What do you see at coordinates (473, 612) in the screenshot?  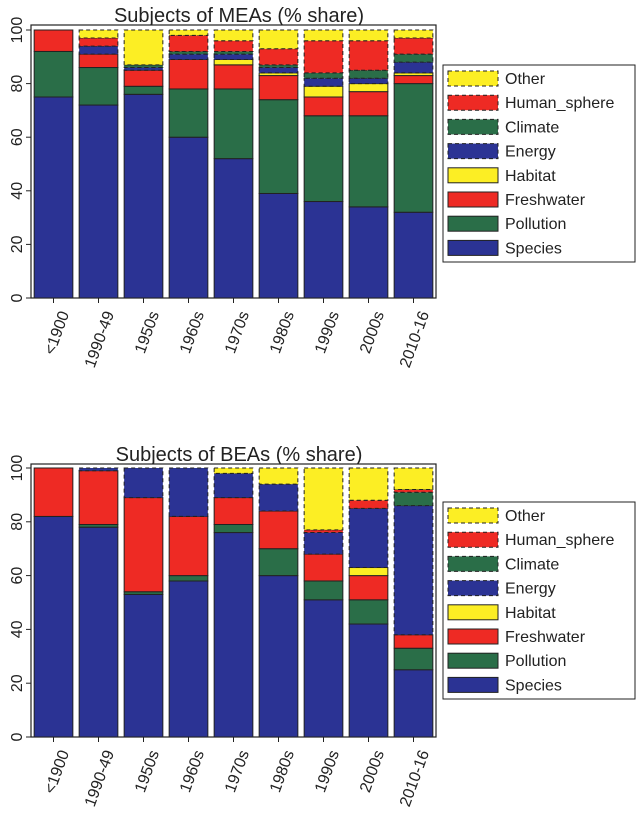 I see `legend-swatch-habitat` at bounding box center [473, 612].